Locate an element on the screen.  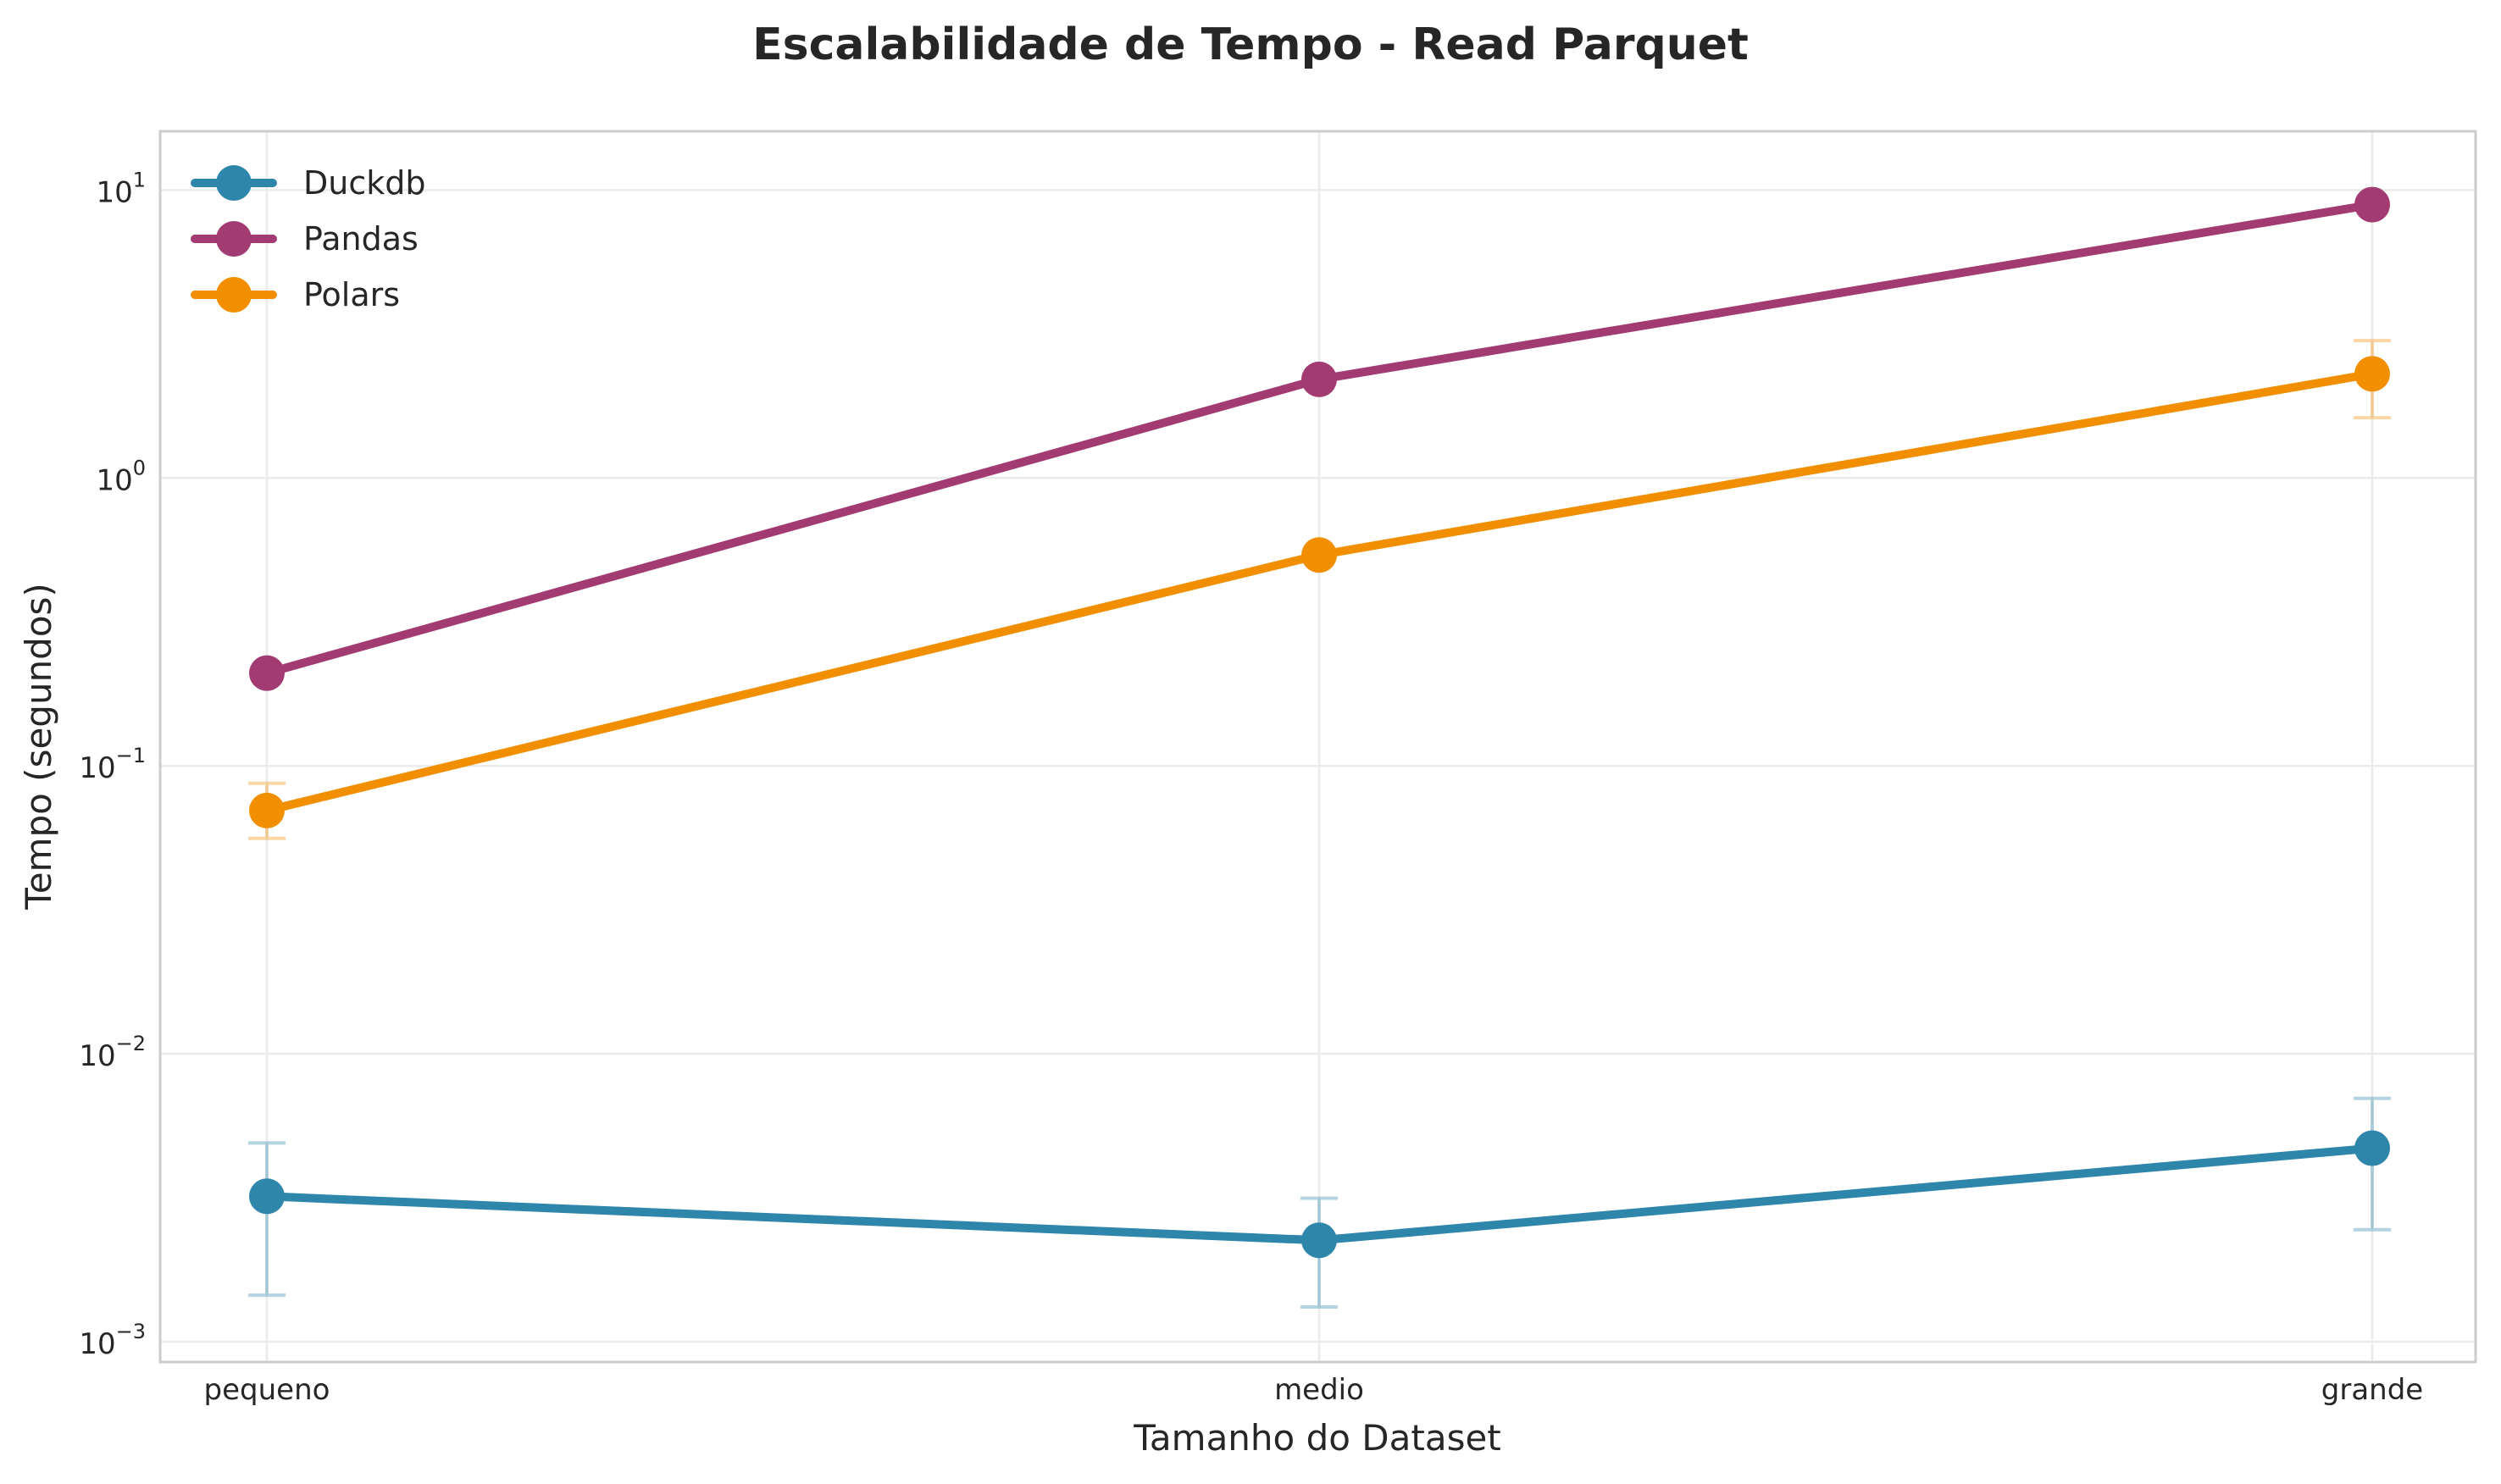
legend: Duckdb Pandas Polars is located at coordinates (308, 238).